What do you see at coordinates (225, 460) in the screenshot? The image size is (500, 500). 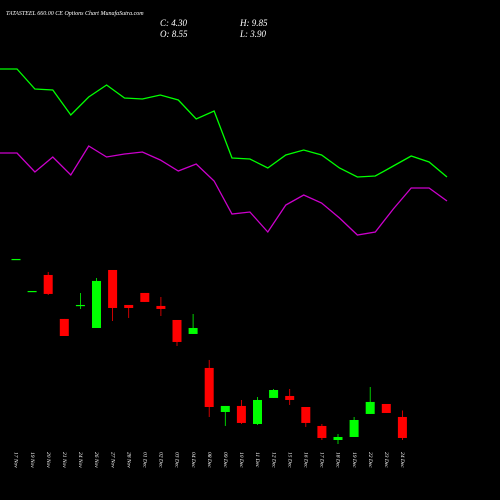 I see `x-tick-label: 09 Dec` at bounding box center [225, 460].